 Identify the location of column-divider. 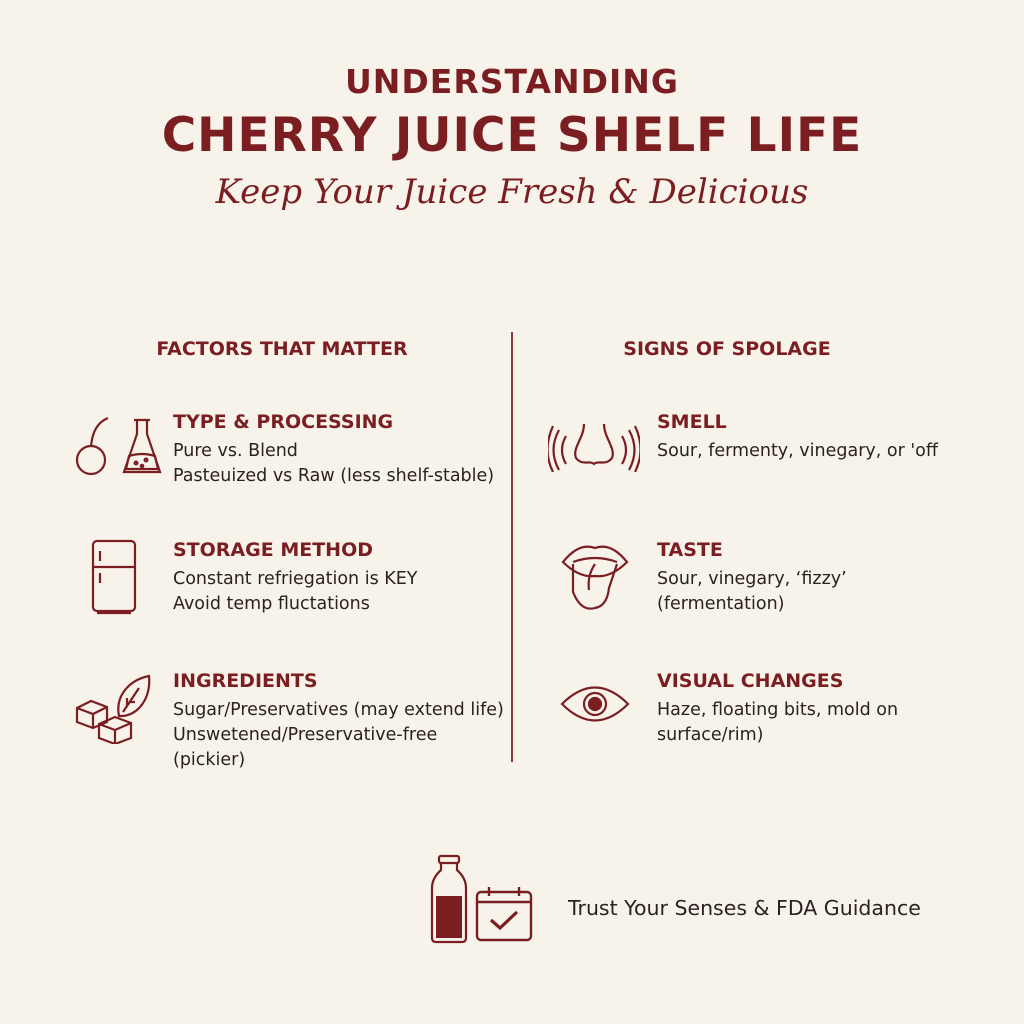
(512, 547).